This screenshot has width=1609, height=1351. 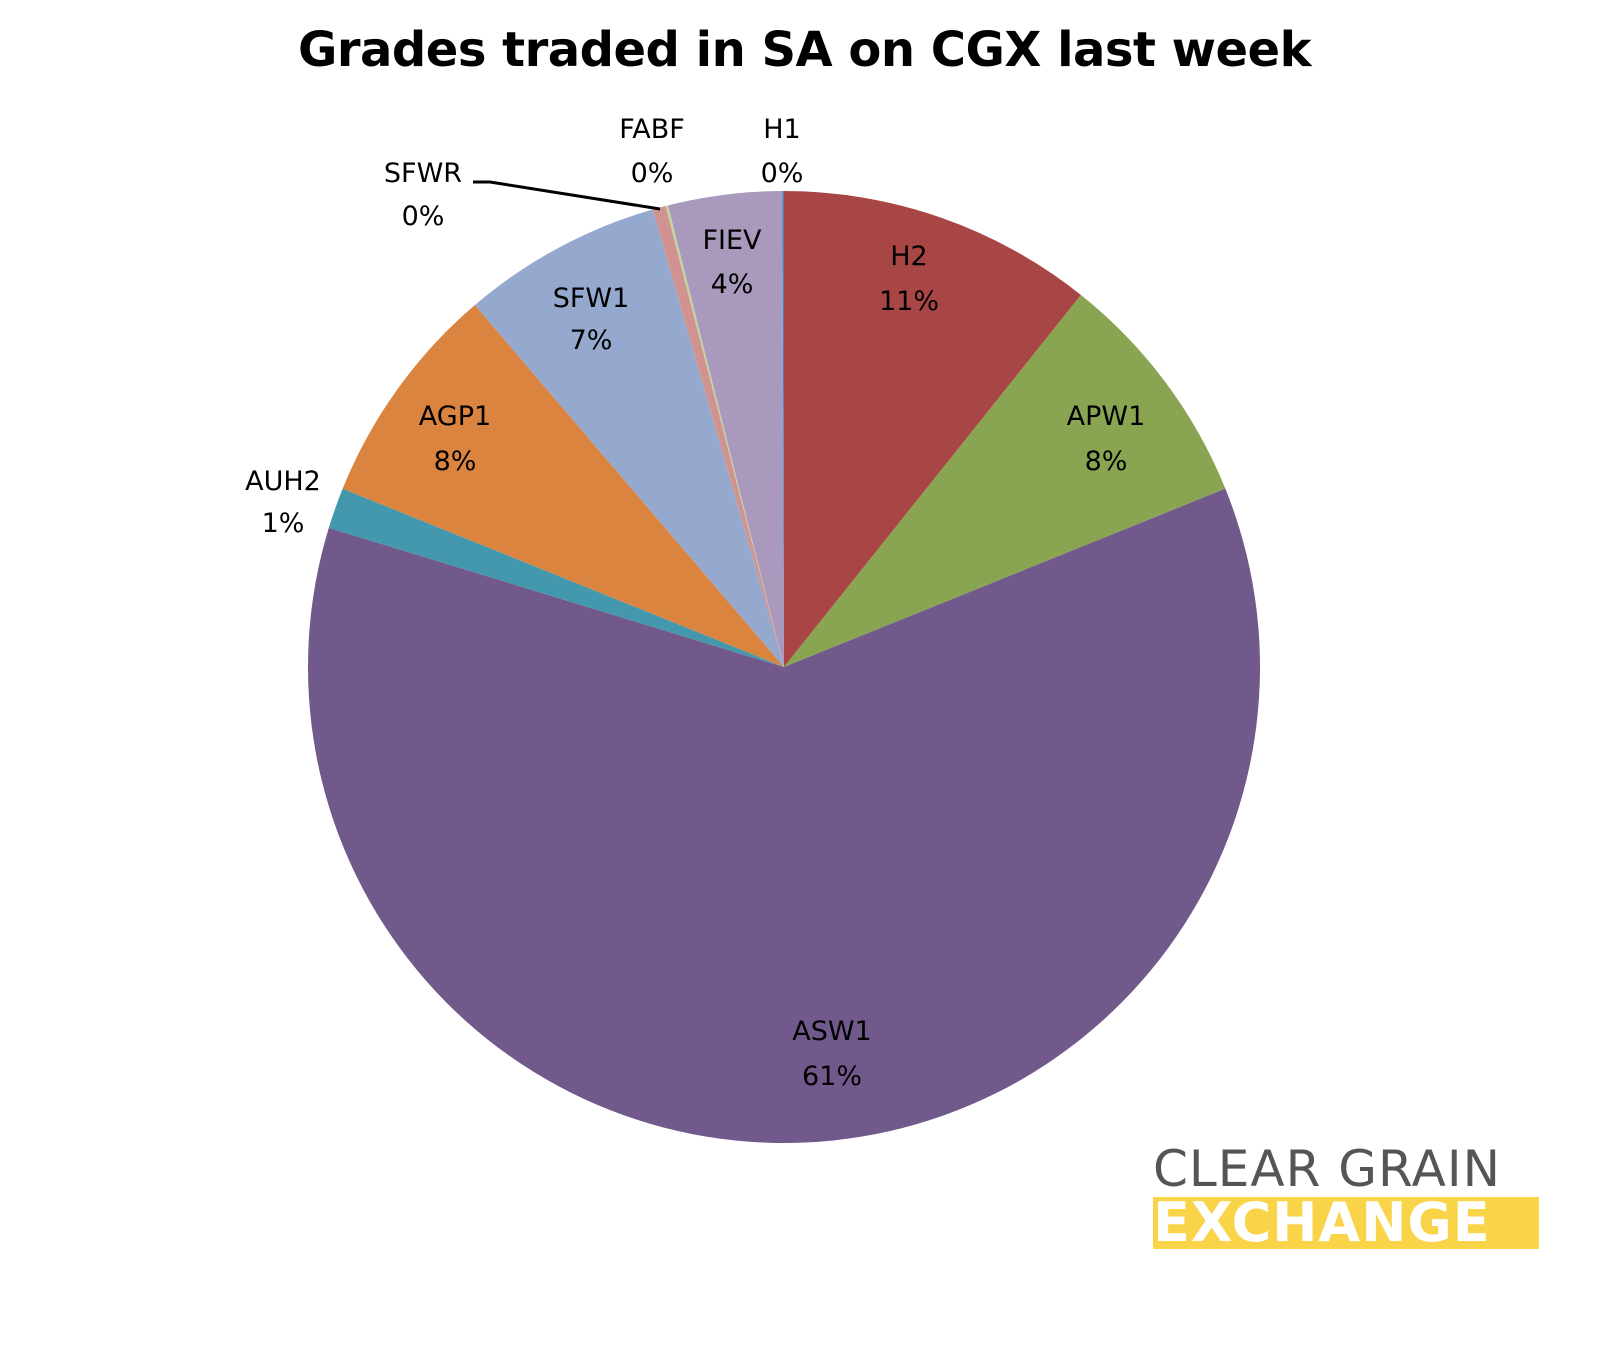 What do you see at coordinates (556, 577) in the screenshot?
I see `slice-auh2` at bounding box center [556, 577].